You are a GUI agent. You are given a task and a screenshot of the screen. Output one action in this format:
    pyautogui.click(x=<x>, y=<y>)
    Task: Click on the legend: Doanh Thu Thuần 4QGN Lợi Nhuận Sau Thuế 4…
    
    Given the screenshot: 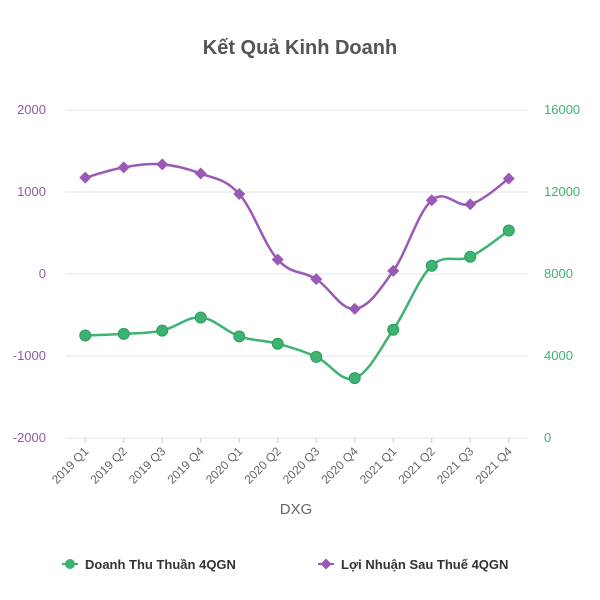 What is the action you would take?
    pyautogui.click(x=285, y=564)
    